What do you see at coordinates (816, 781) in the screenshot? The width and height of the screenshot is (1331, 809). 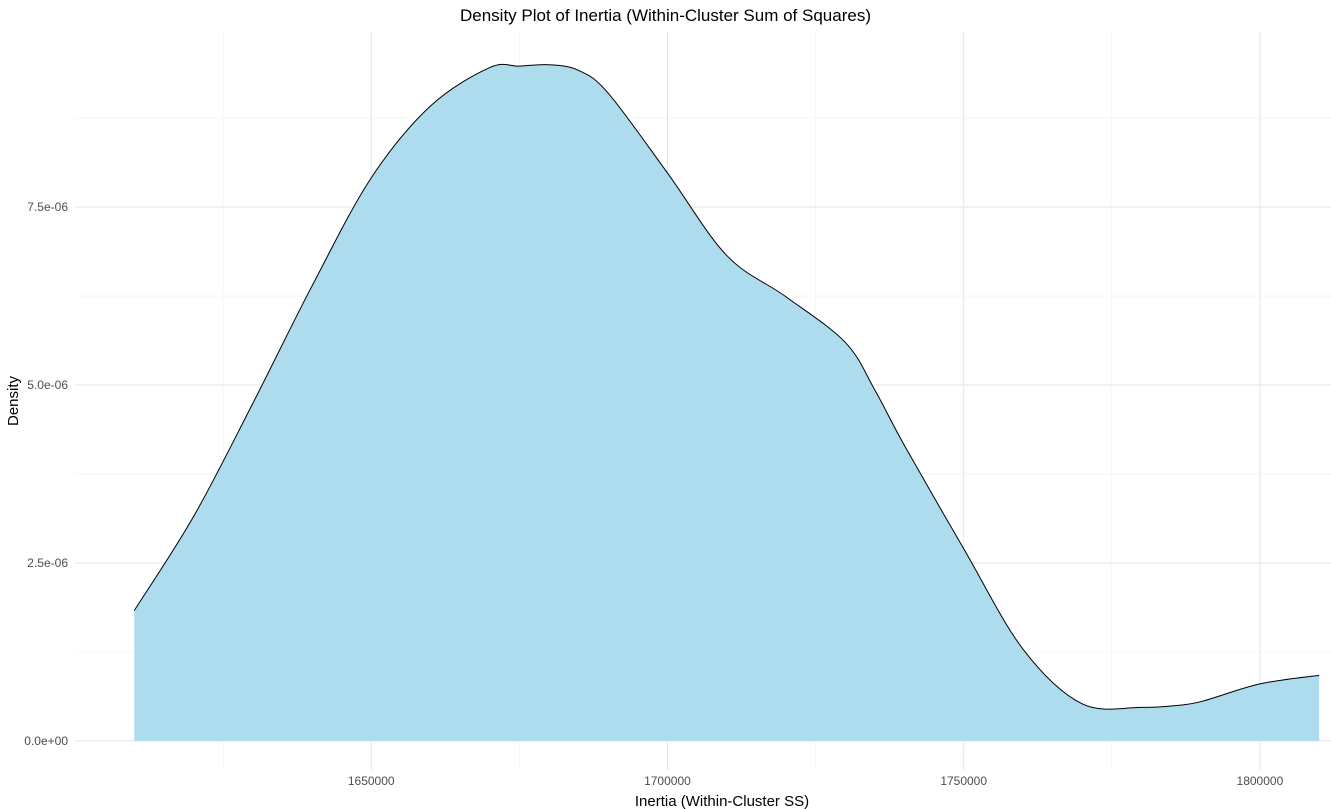 I see `x-axis-ticks: 1650000 1700000 1750000 1800000` at bounding box center [816, 781].